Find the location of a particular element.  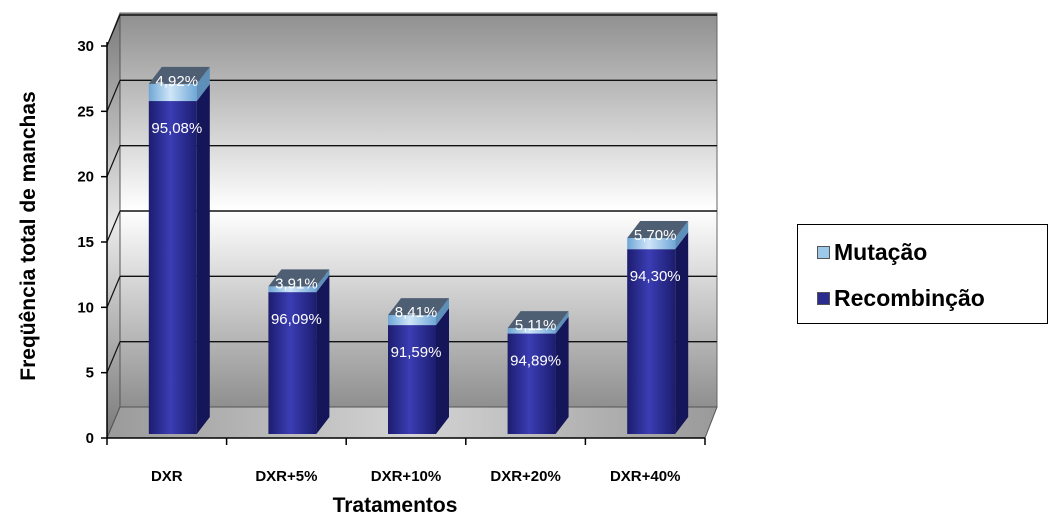

data-label-recombinacao: 96,09% is located at coordinates (296, 319).